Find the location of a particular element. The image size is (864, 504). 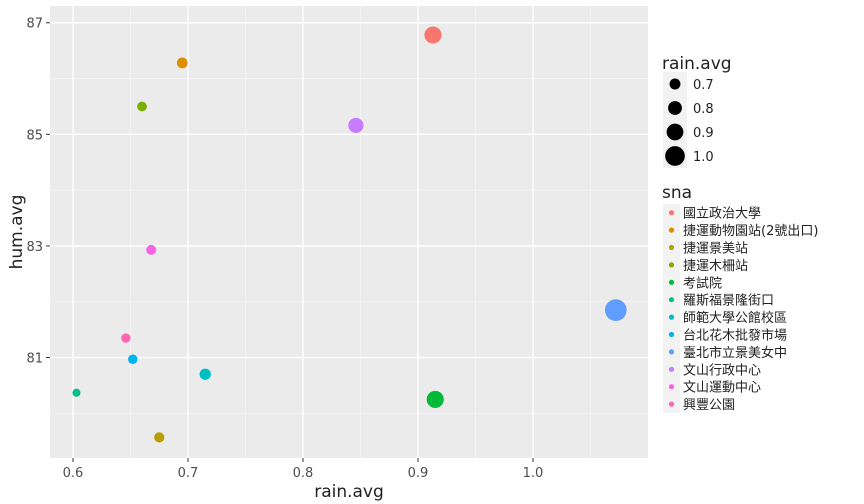

color-legend-label: 捷運木柵站 is located at coordinates (715, 266).